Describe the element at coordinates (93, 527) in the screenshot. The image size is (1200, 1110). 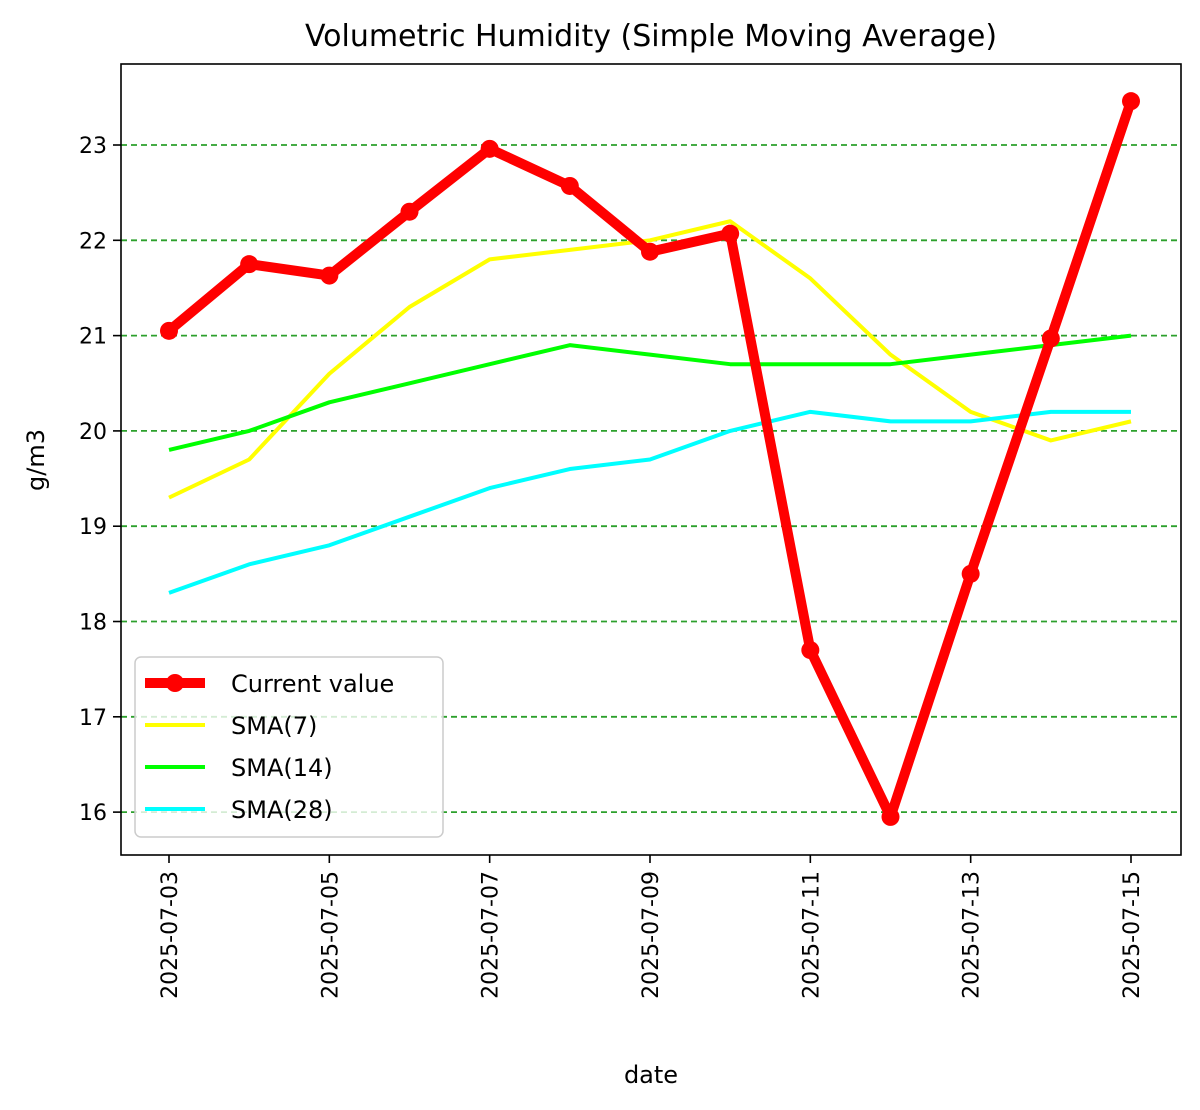
I see `y-tick-label: 19` at that location.